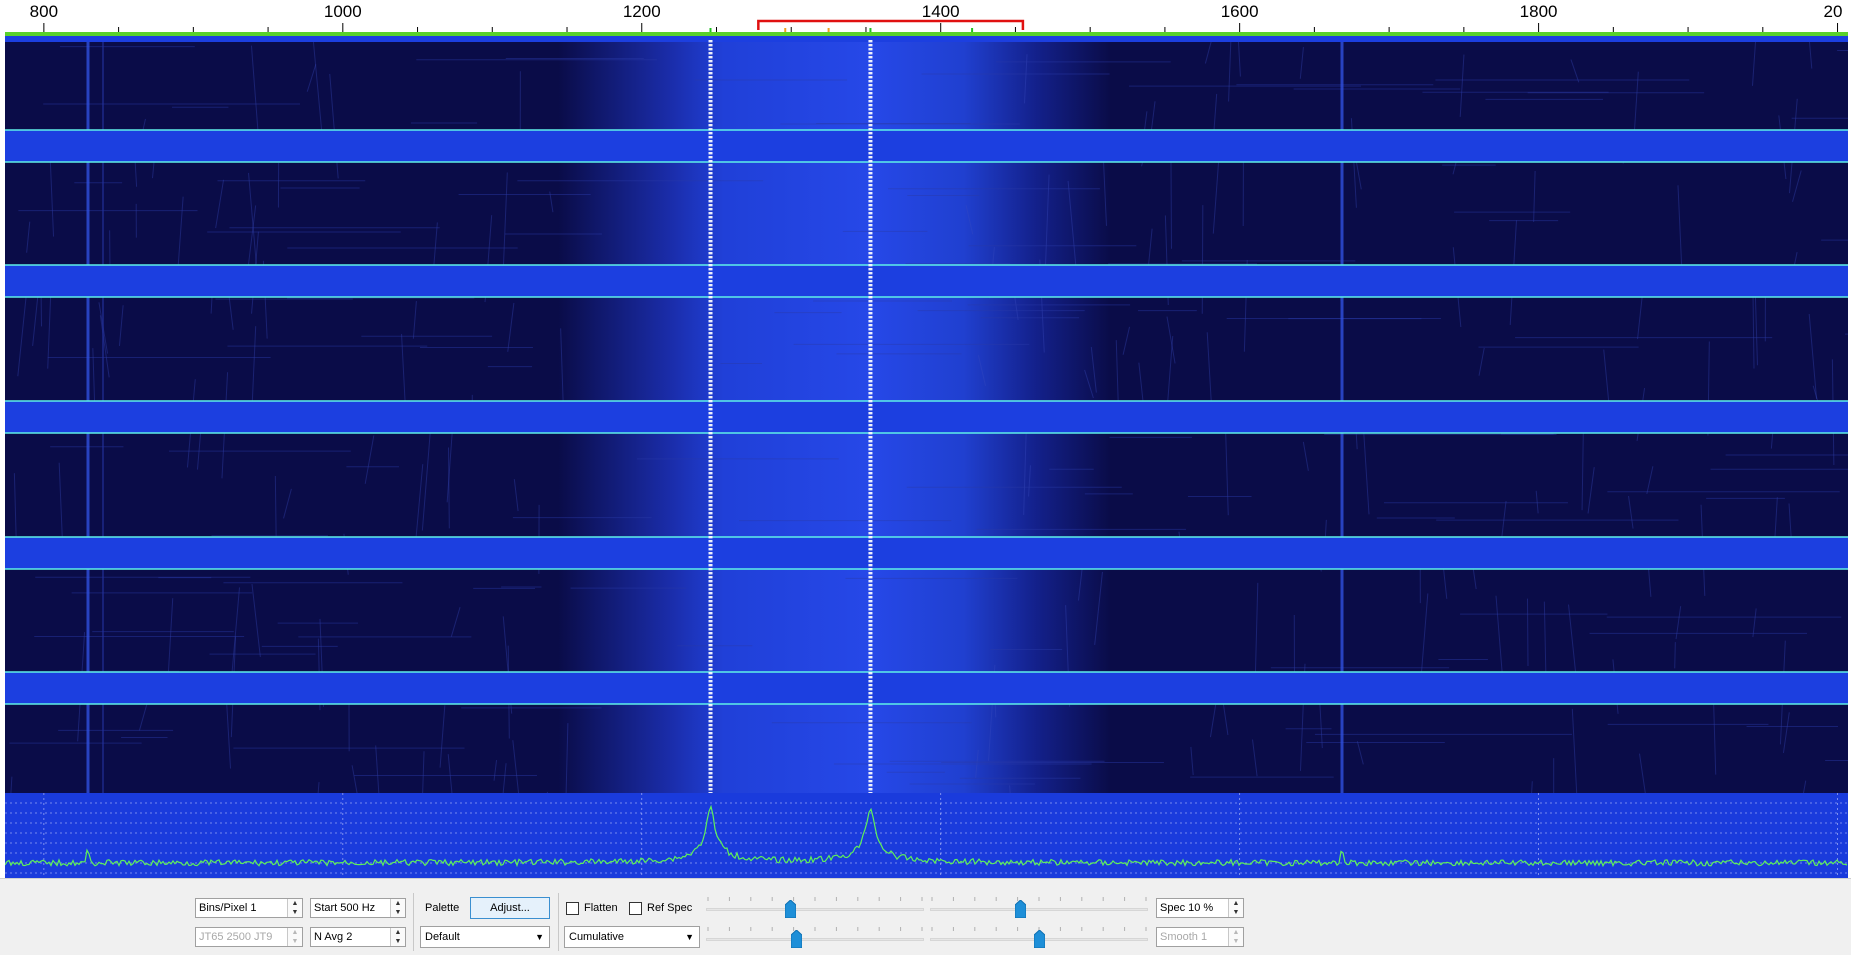 The width and height of the screenshot is (1851, 955). What do you see at coordinates (249, 908) in the screenshot?
I see `bins-per-pixel-spinbox: Bins/Pixel 1 ▲▼` at bounding box center [249, 908].